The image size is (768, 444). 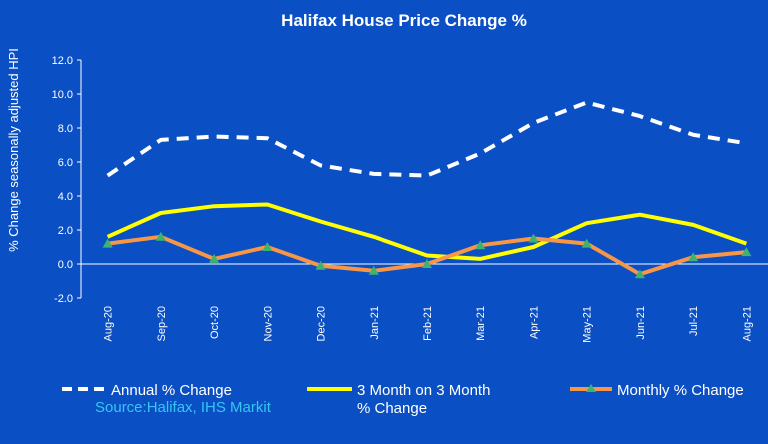 I want to click on x-tick-label: Feb-21, so click(x=428, y=323).